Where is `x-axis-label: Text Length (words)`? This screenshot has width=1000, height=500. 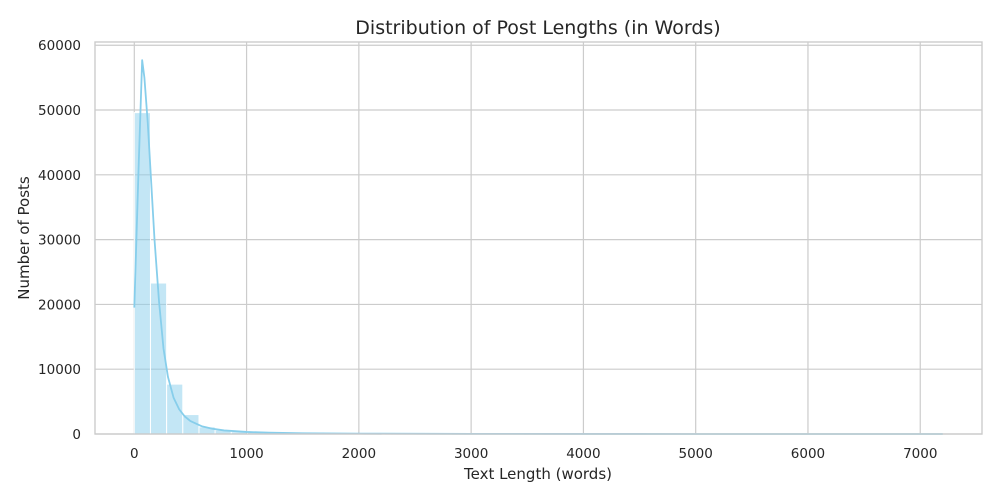 x-axis-label: Text Length (words) is located at coordinates (537, 474).